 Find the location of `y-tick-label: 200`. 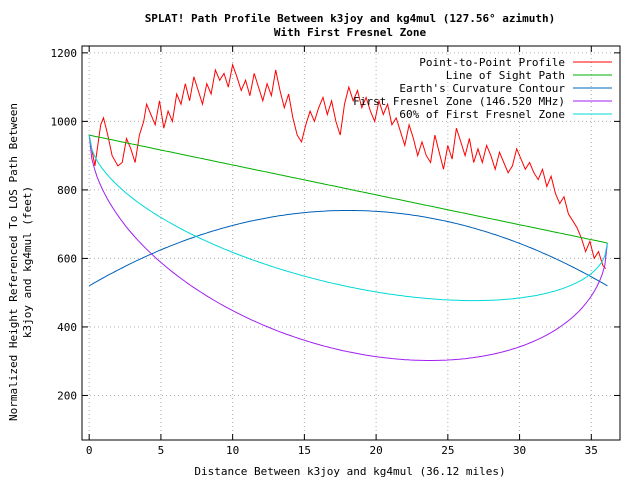

y-tick-label: 200 is located at coordinates (67, 395).